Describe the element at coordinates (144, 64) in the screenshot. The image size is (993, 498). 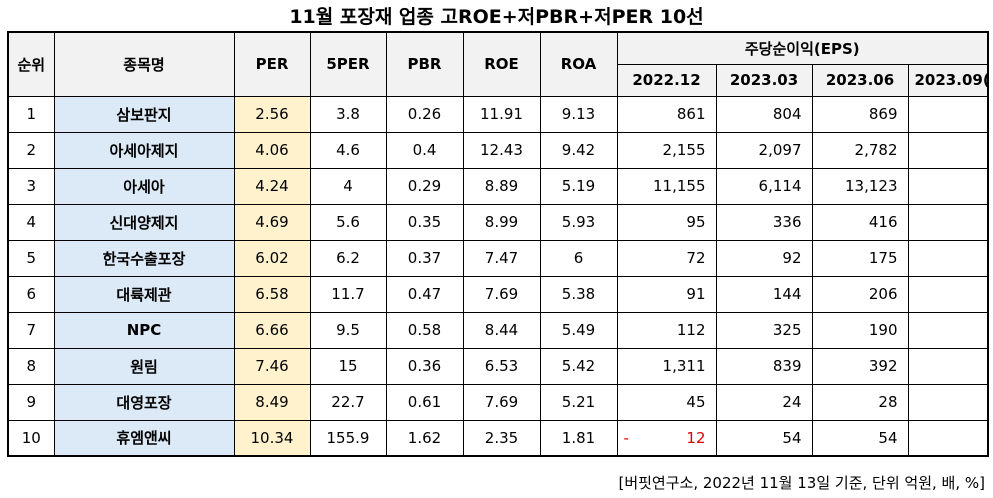
I see `header-name: 종목명` at that location.